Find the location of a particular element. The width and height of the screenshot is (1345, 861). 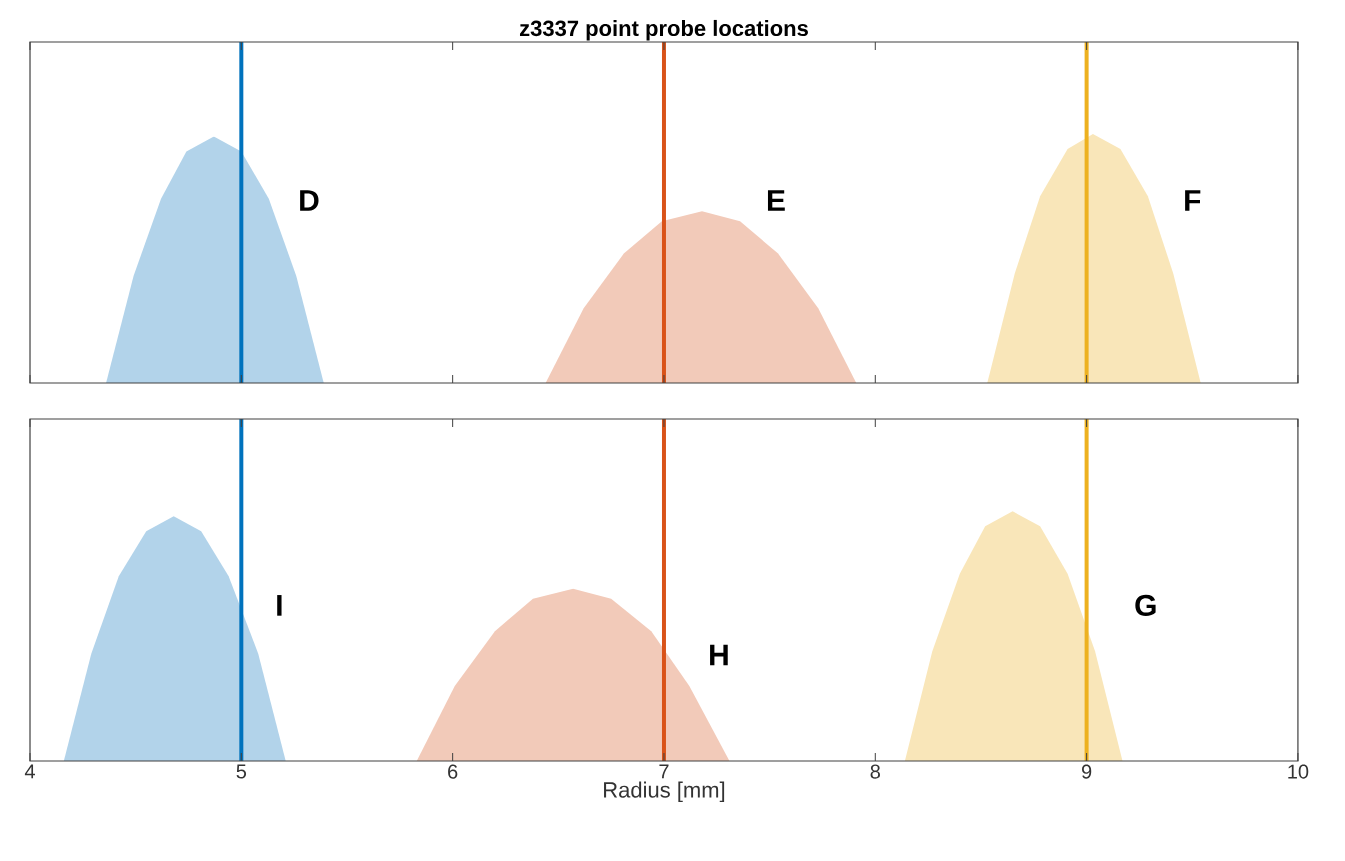

annotation: I is located at coordinates (279, 605).